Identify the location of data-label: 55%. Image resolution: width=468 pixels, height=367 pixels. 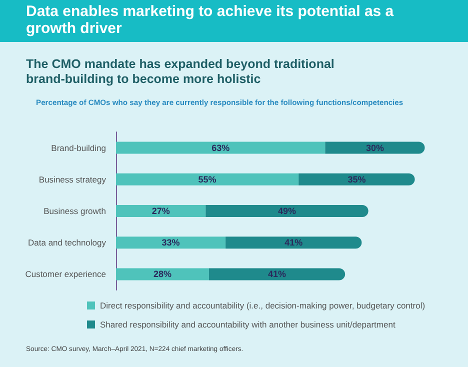
(207, 179).